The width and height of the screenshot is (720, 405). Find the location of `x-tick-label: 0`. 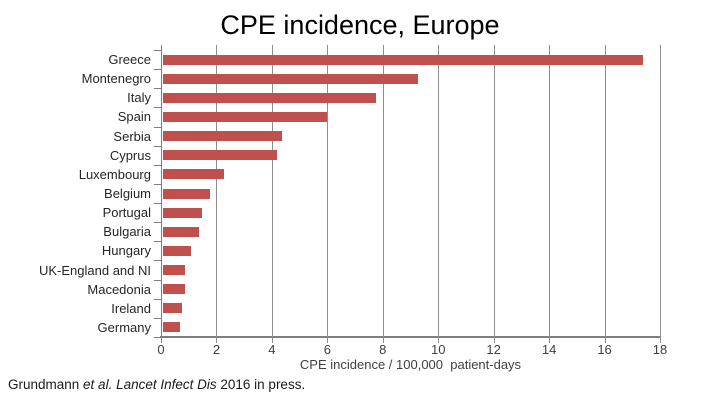

x-tick-label: 0 is located at coordinates (161, 349).